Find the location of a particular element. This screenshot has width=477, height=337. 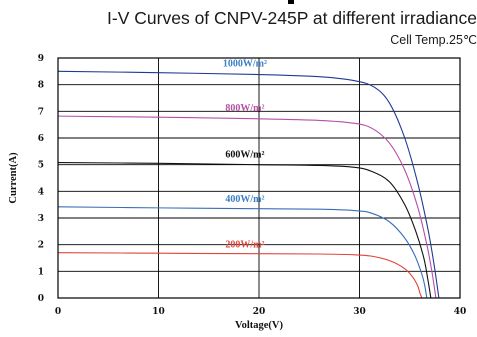

chart-subtitle: Cell Temp.25℃ is located at coordinates (433, 40).